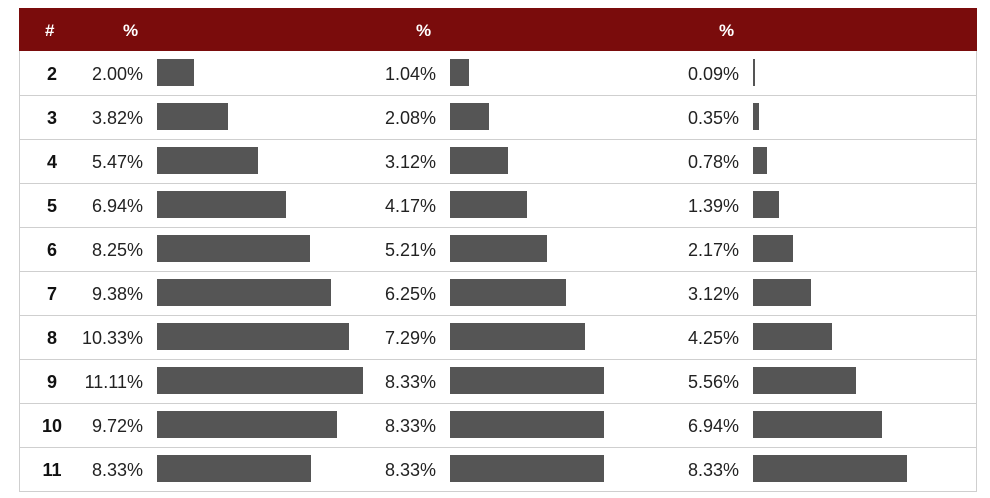  Describe the element at coordinates (713, 162) in the screenshot. I see `percent-value-col3: 0.78%` at that location.